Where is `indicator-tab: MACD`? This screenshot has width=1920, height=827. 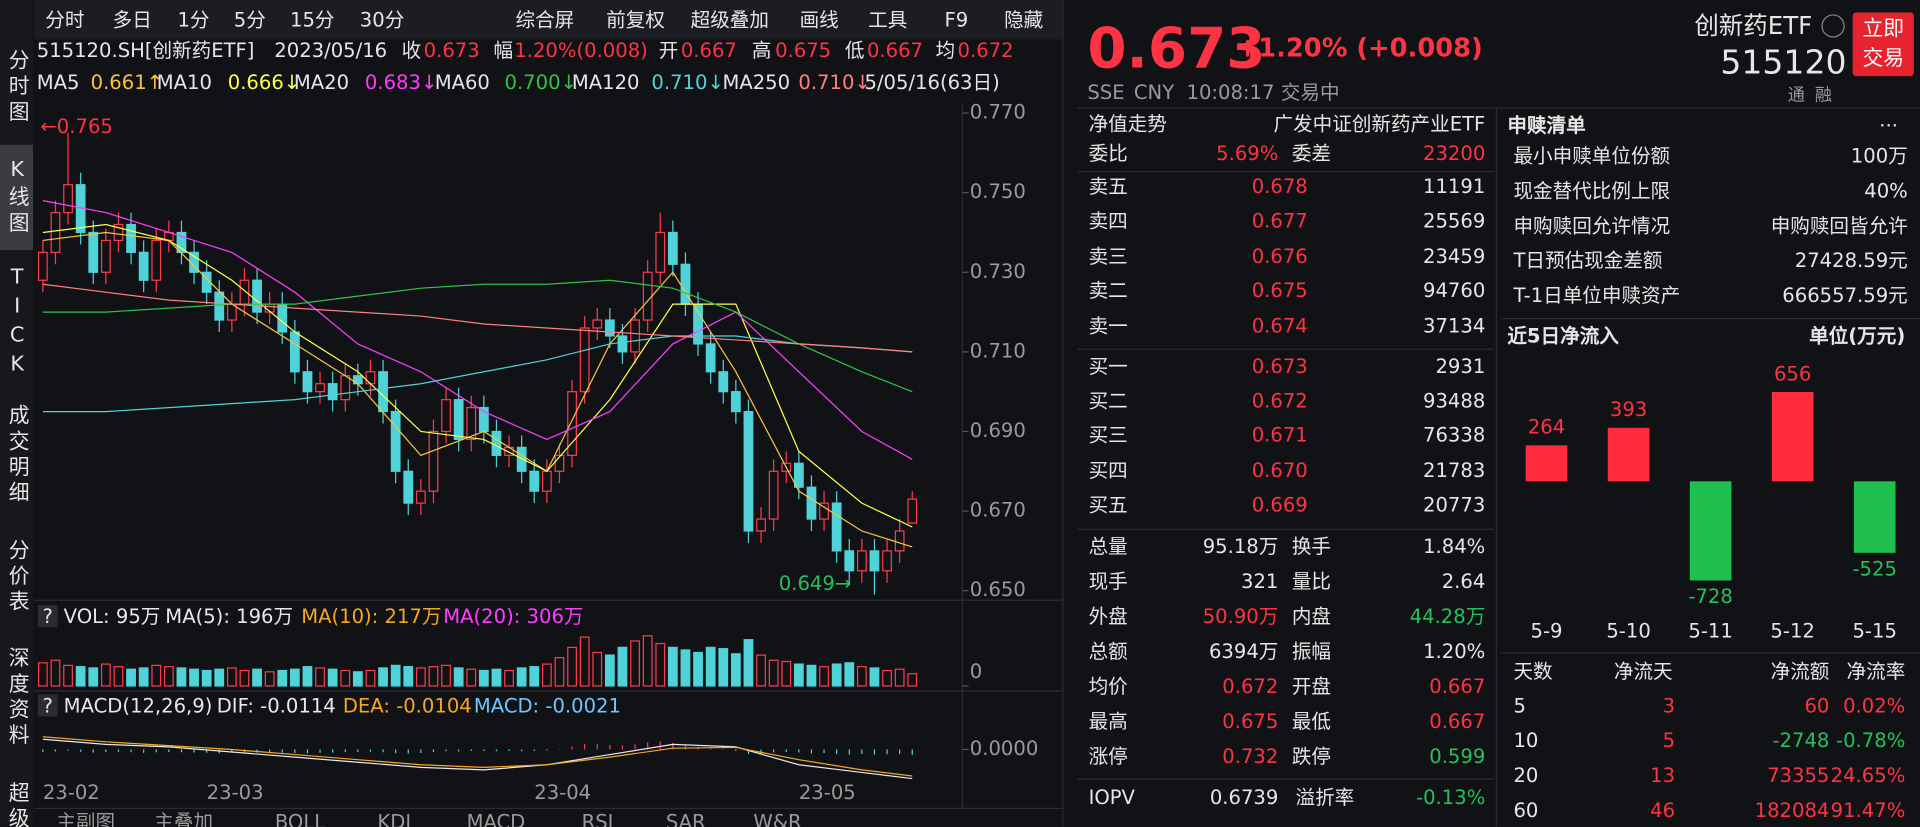 indicator-tab: MACD is located at coordinates (496, 819).